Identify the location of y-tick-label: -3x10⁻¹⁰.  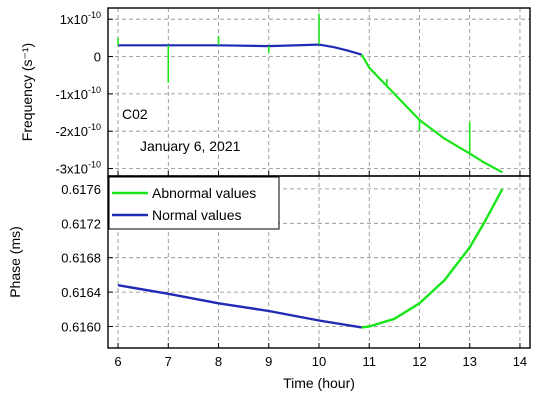
(78, 168).